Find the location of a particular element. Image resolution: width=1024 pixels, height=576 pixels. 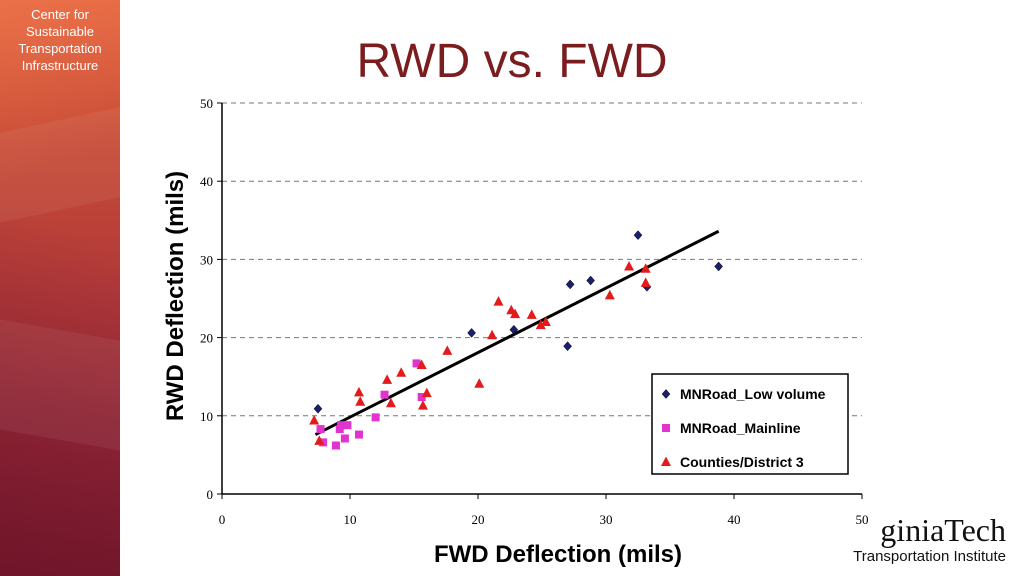

x-tick-label: 50 is located at coordinates (862, 519).